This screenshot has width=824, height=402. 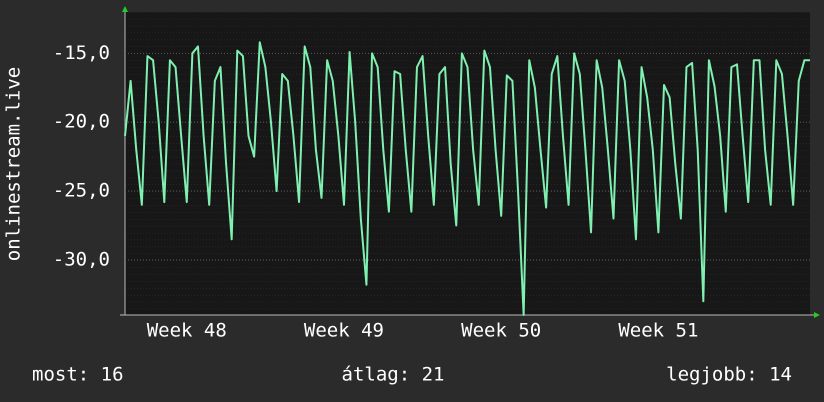 I want to click on stat-label: átlag: 21, so click(x=393, y=375).